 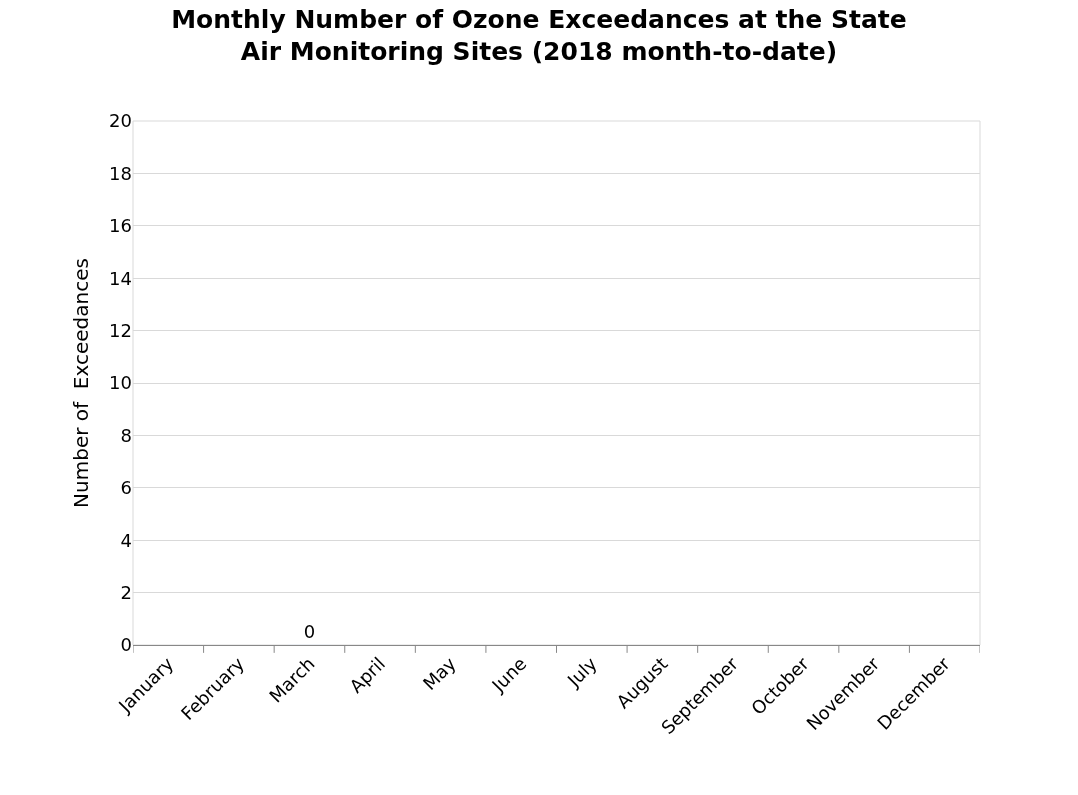 I want to click on y-tick-label: 20, so click(x=120, y=121).